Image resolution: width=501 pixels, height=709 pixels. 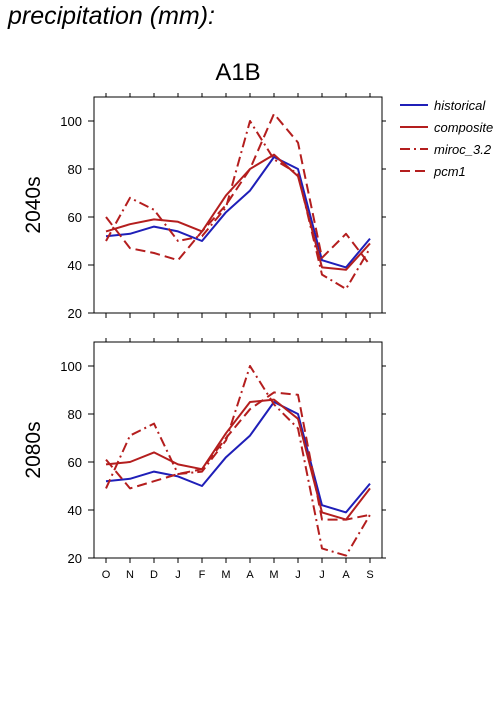 I want to click on legend-item: historical, so click(x=443, y=105).